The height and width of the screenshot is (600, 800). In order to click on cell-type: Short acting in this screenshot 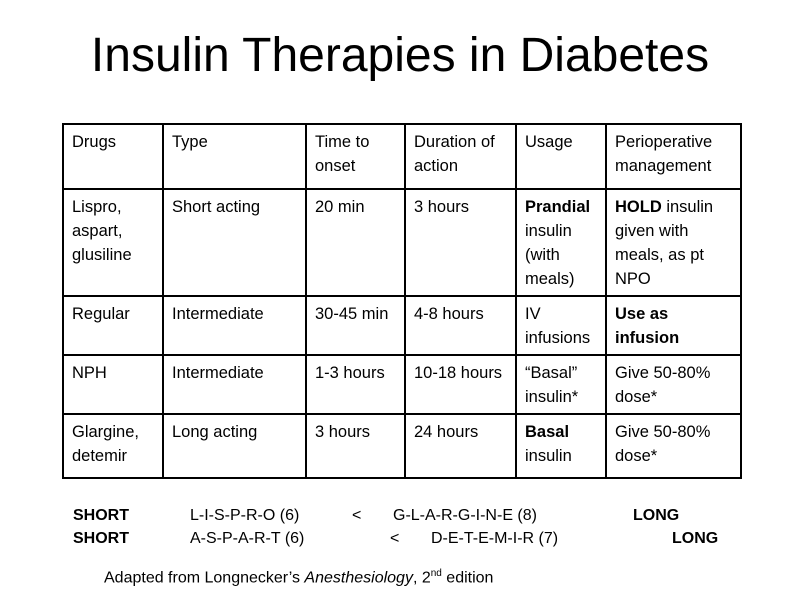, I will do `click(234, 242)`.